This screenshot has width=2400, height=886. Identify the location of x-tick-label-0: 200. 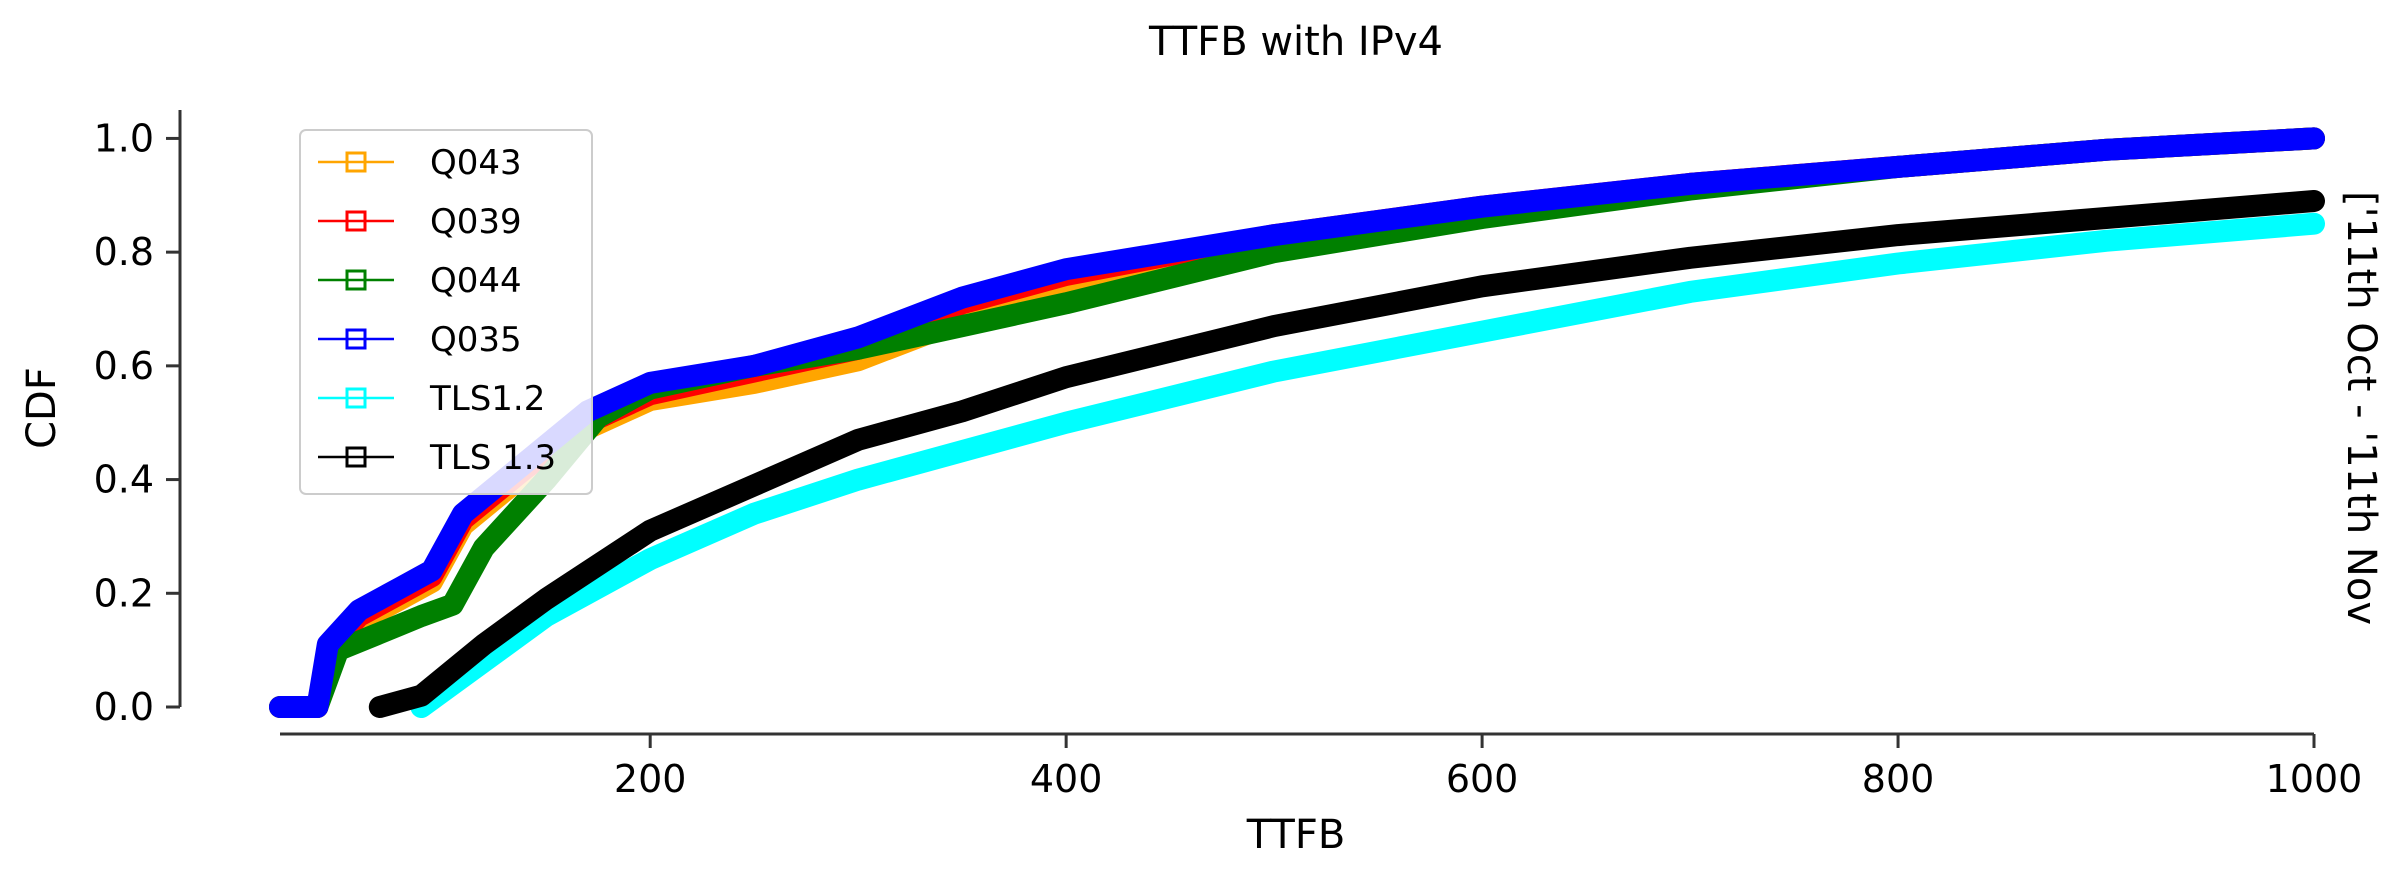
(650, 779).